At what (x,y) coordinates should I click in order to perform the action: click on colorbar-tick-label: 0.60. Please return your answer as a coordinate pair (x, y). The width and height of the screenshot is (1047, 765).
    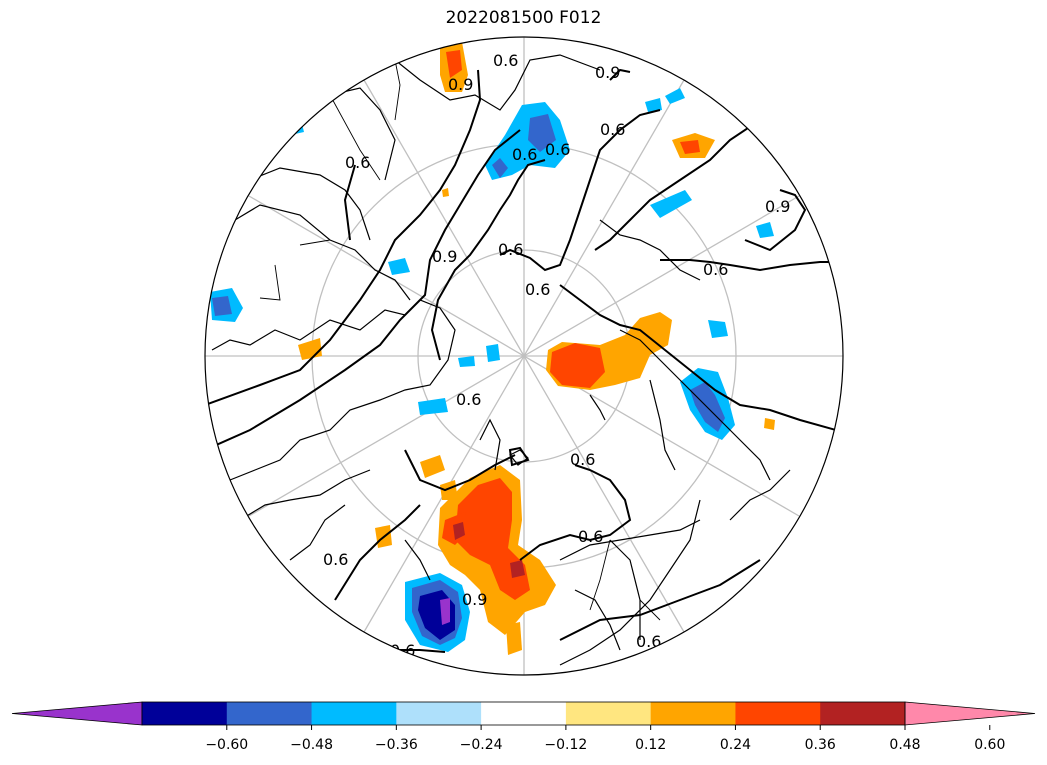
    Looking at the image, I should click on (989, 745).